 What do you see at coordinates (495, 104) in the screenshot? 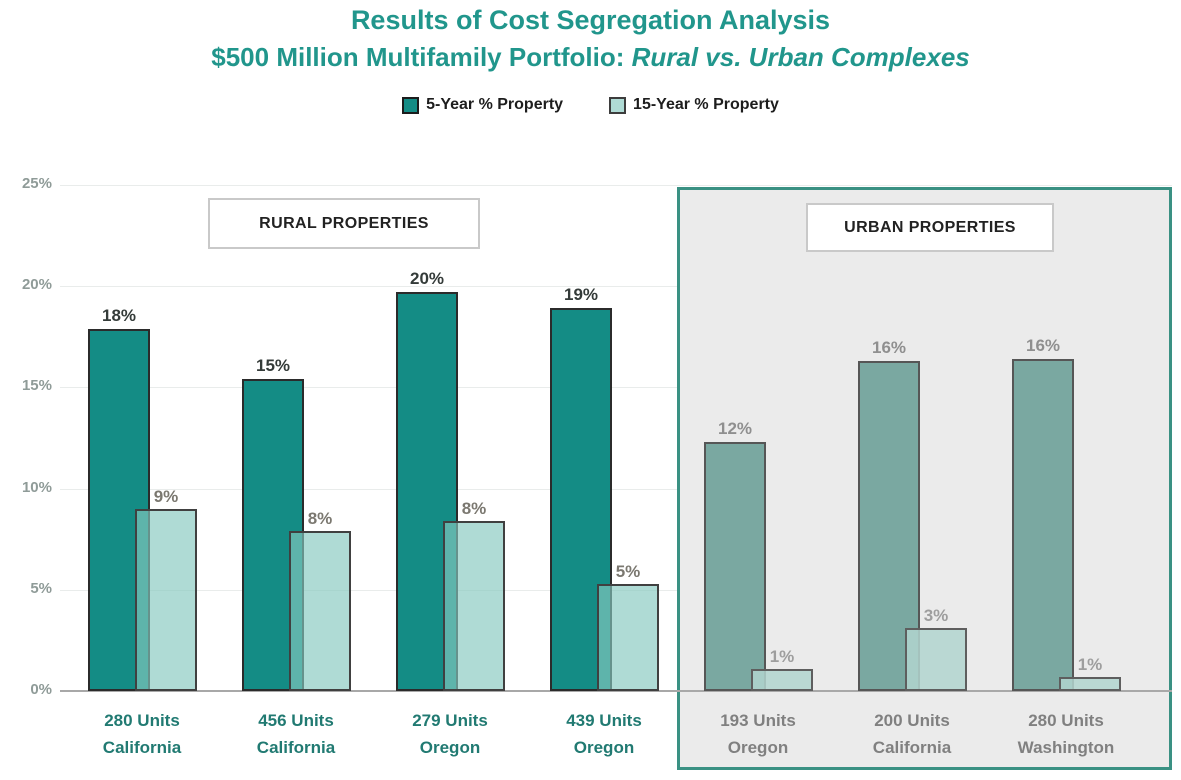
I see `legend-label-5yr: 5-Year % Property` at bounding box center [495, 104].